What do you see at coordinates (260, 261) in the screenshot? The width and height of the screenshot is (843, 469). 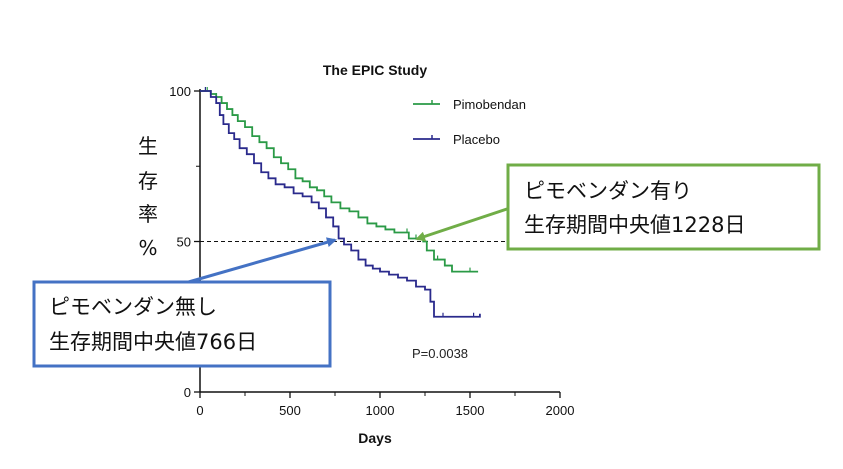 I see `callout-arrow-placebo` at bounding box center [260, 261].